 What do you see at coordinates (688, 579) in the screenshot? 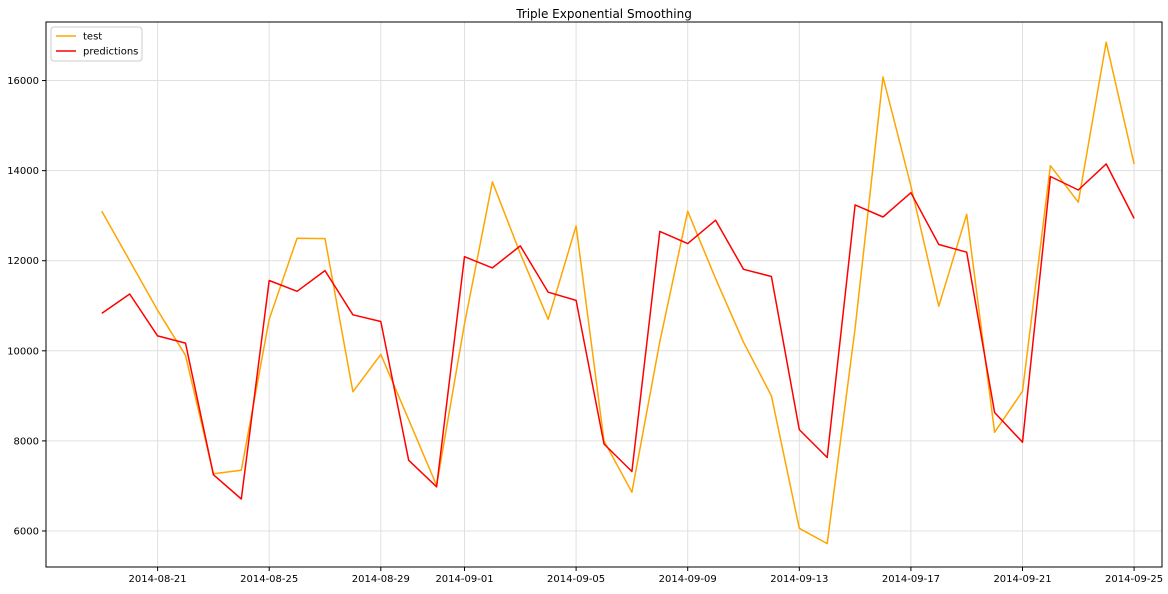
I see `x-tick-label: 2014-09-09` at bounding box center [688, 579].